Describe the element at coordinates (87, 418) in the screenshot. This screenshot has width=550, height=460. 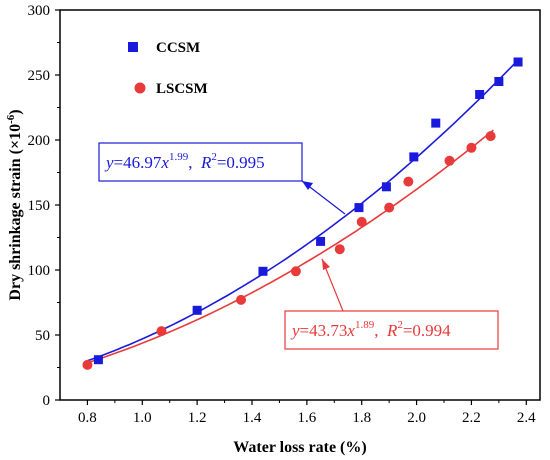
I see `x-tick-label: 0.8` at that location.